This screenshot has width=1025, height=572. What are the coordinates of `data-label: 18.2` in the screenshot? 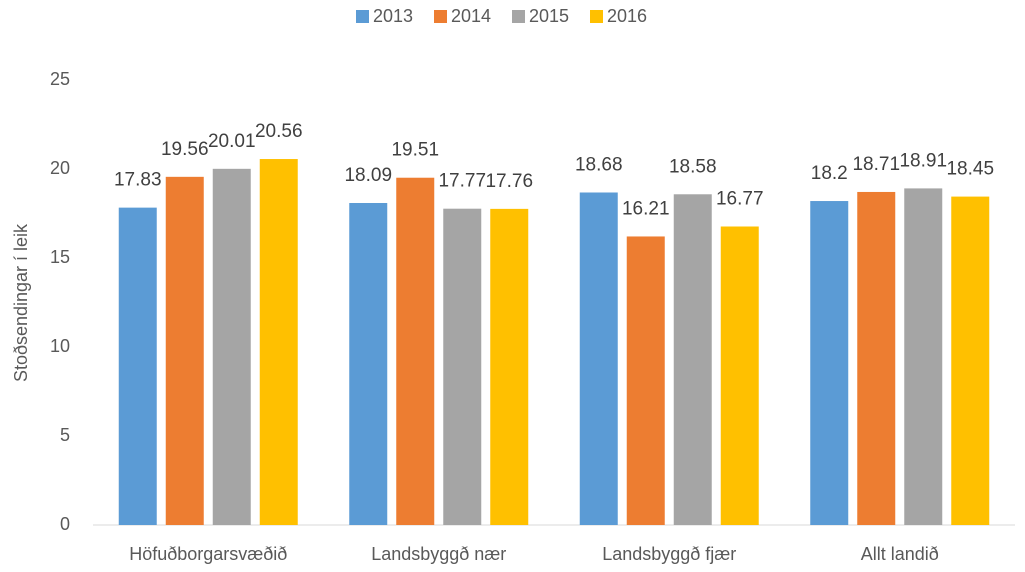 It's located at (829, 173).